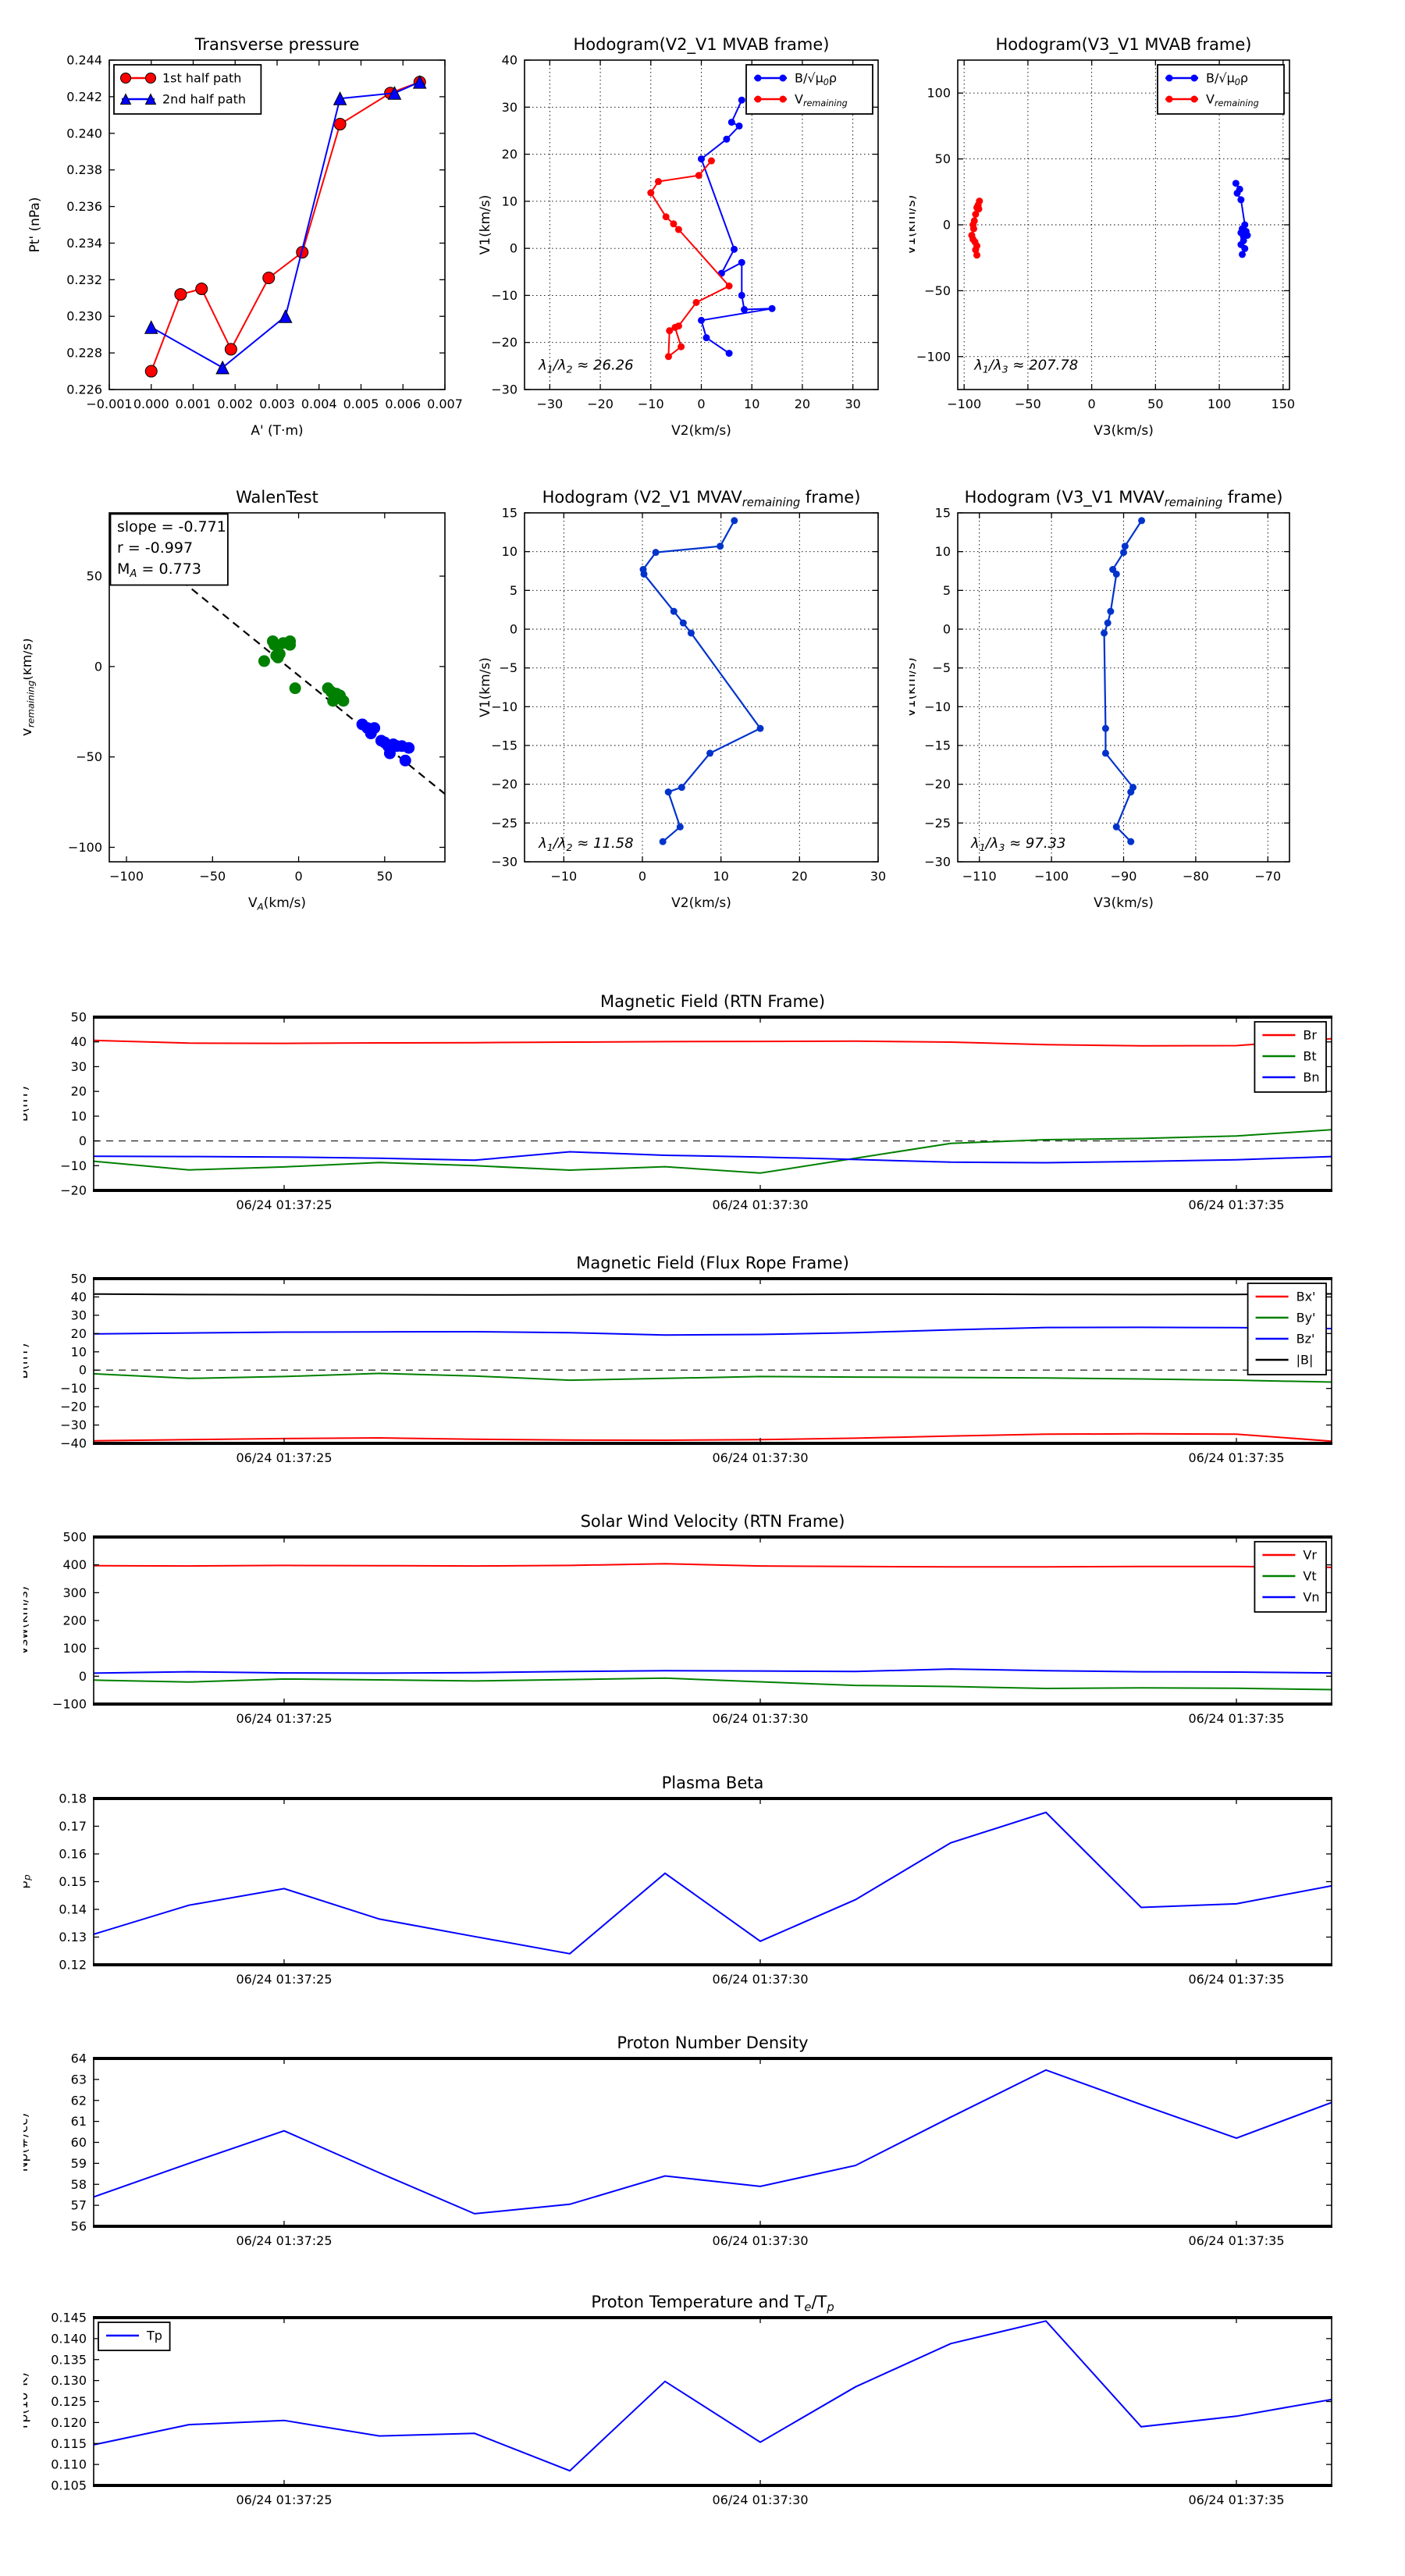 This screenshot has width=1405, height=2576. Describe the element at coordinates (27, 2402) in the screenshot. I see `y-axis-label: Tp(106K)` at that location.